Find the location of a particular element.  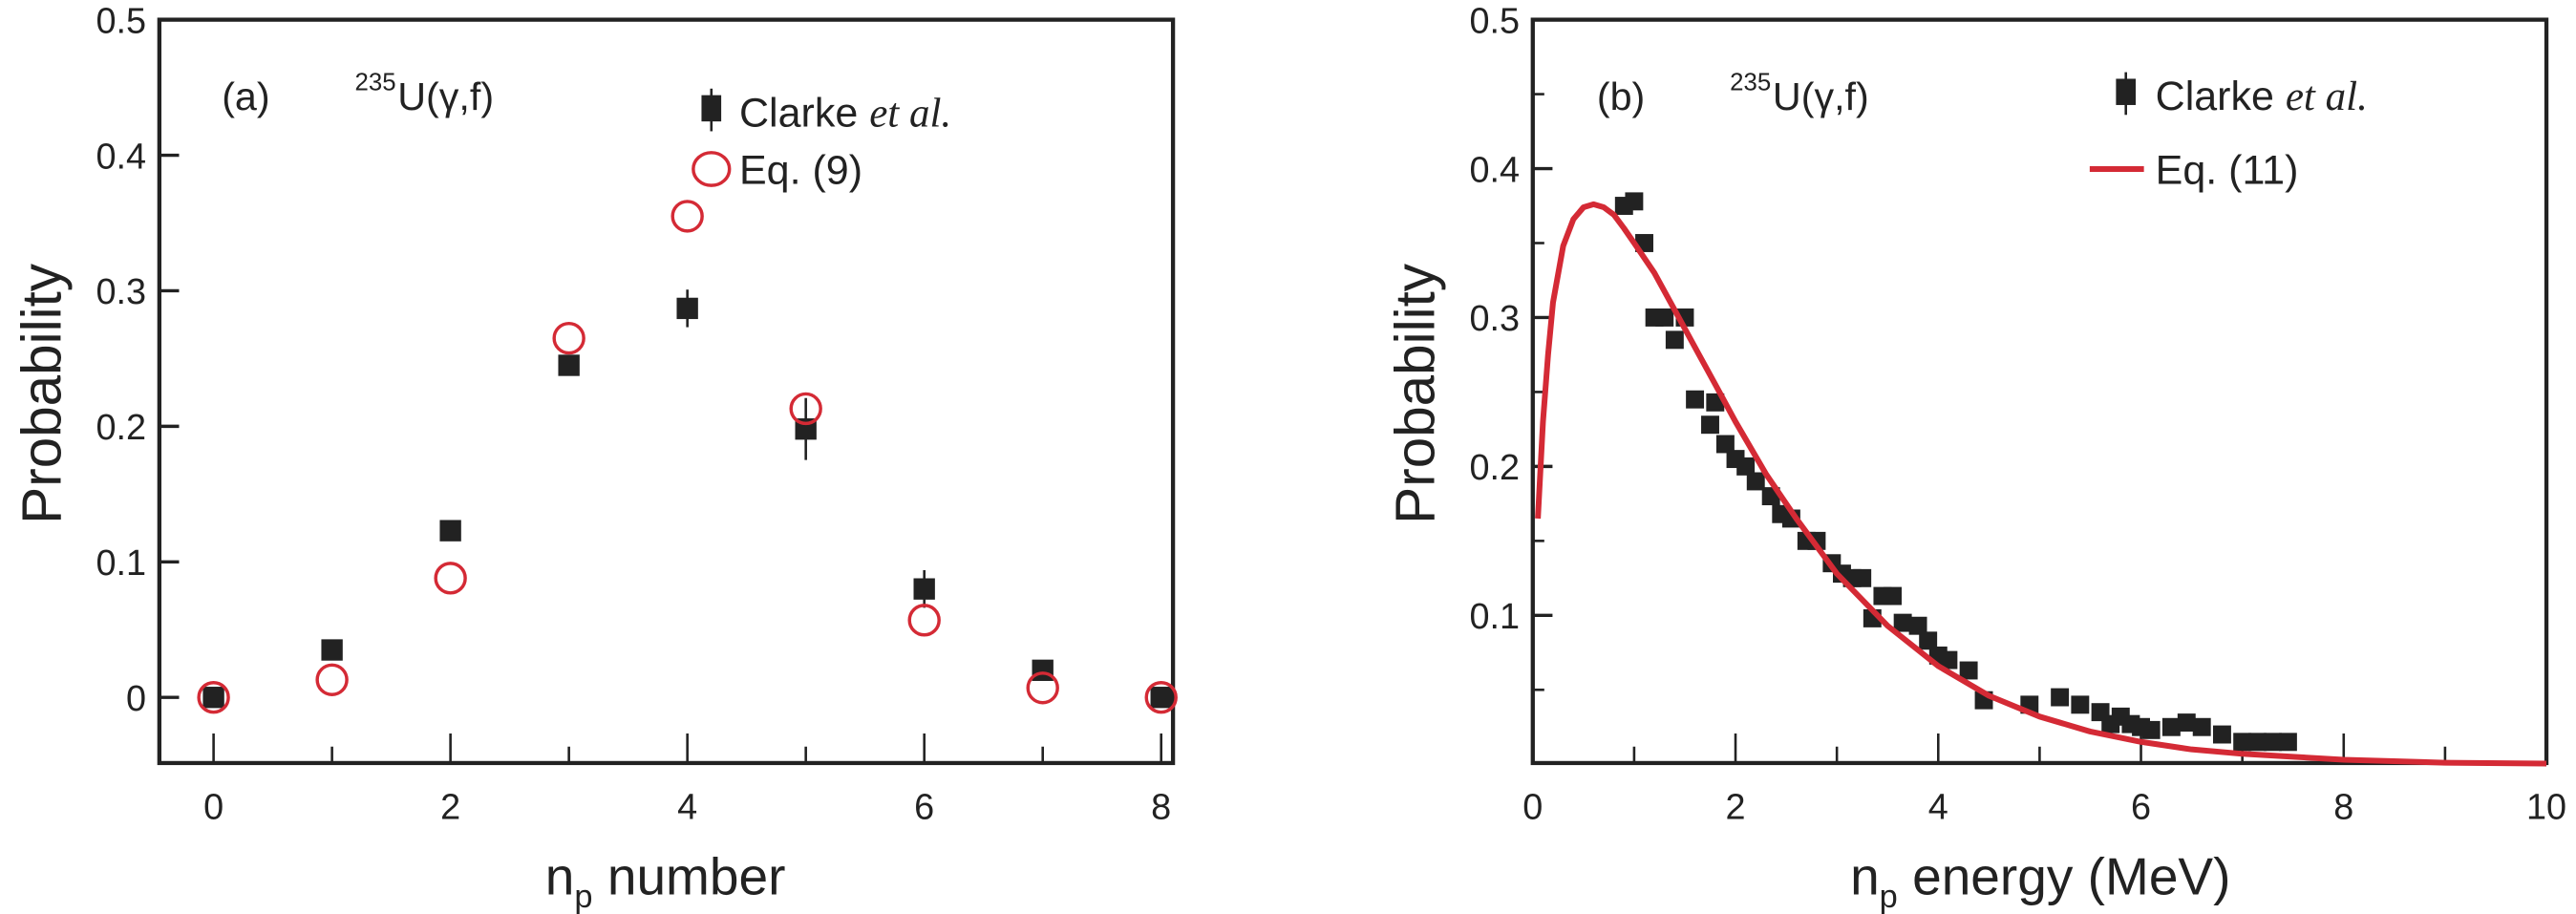

panel-a-label: (a) is located at coordinates (245, 96).